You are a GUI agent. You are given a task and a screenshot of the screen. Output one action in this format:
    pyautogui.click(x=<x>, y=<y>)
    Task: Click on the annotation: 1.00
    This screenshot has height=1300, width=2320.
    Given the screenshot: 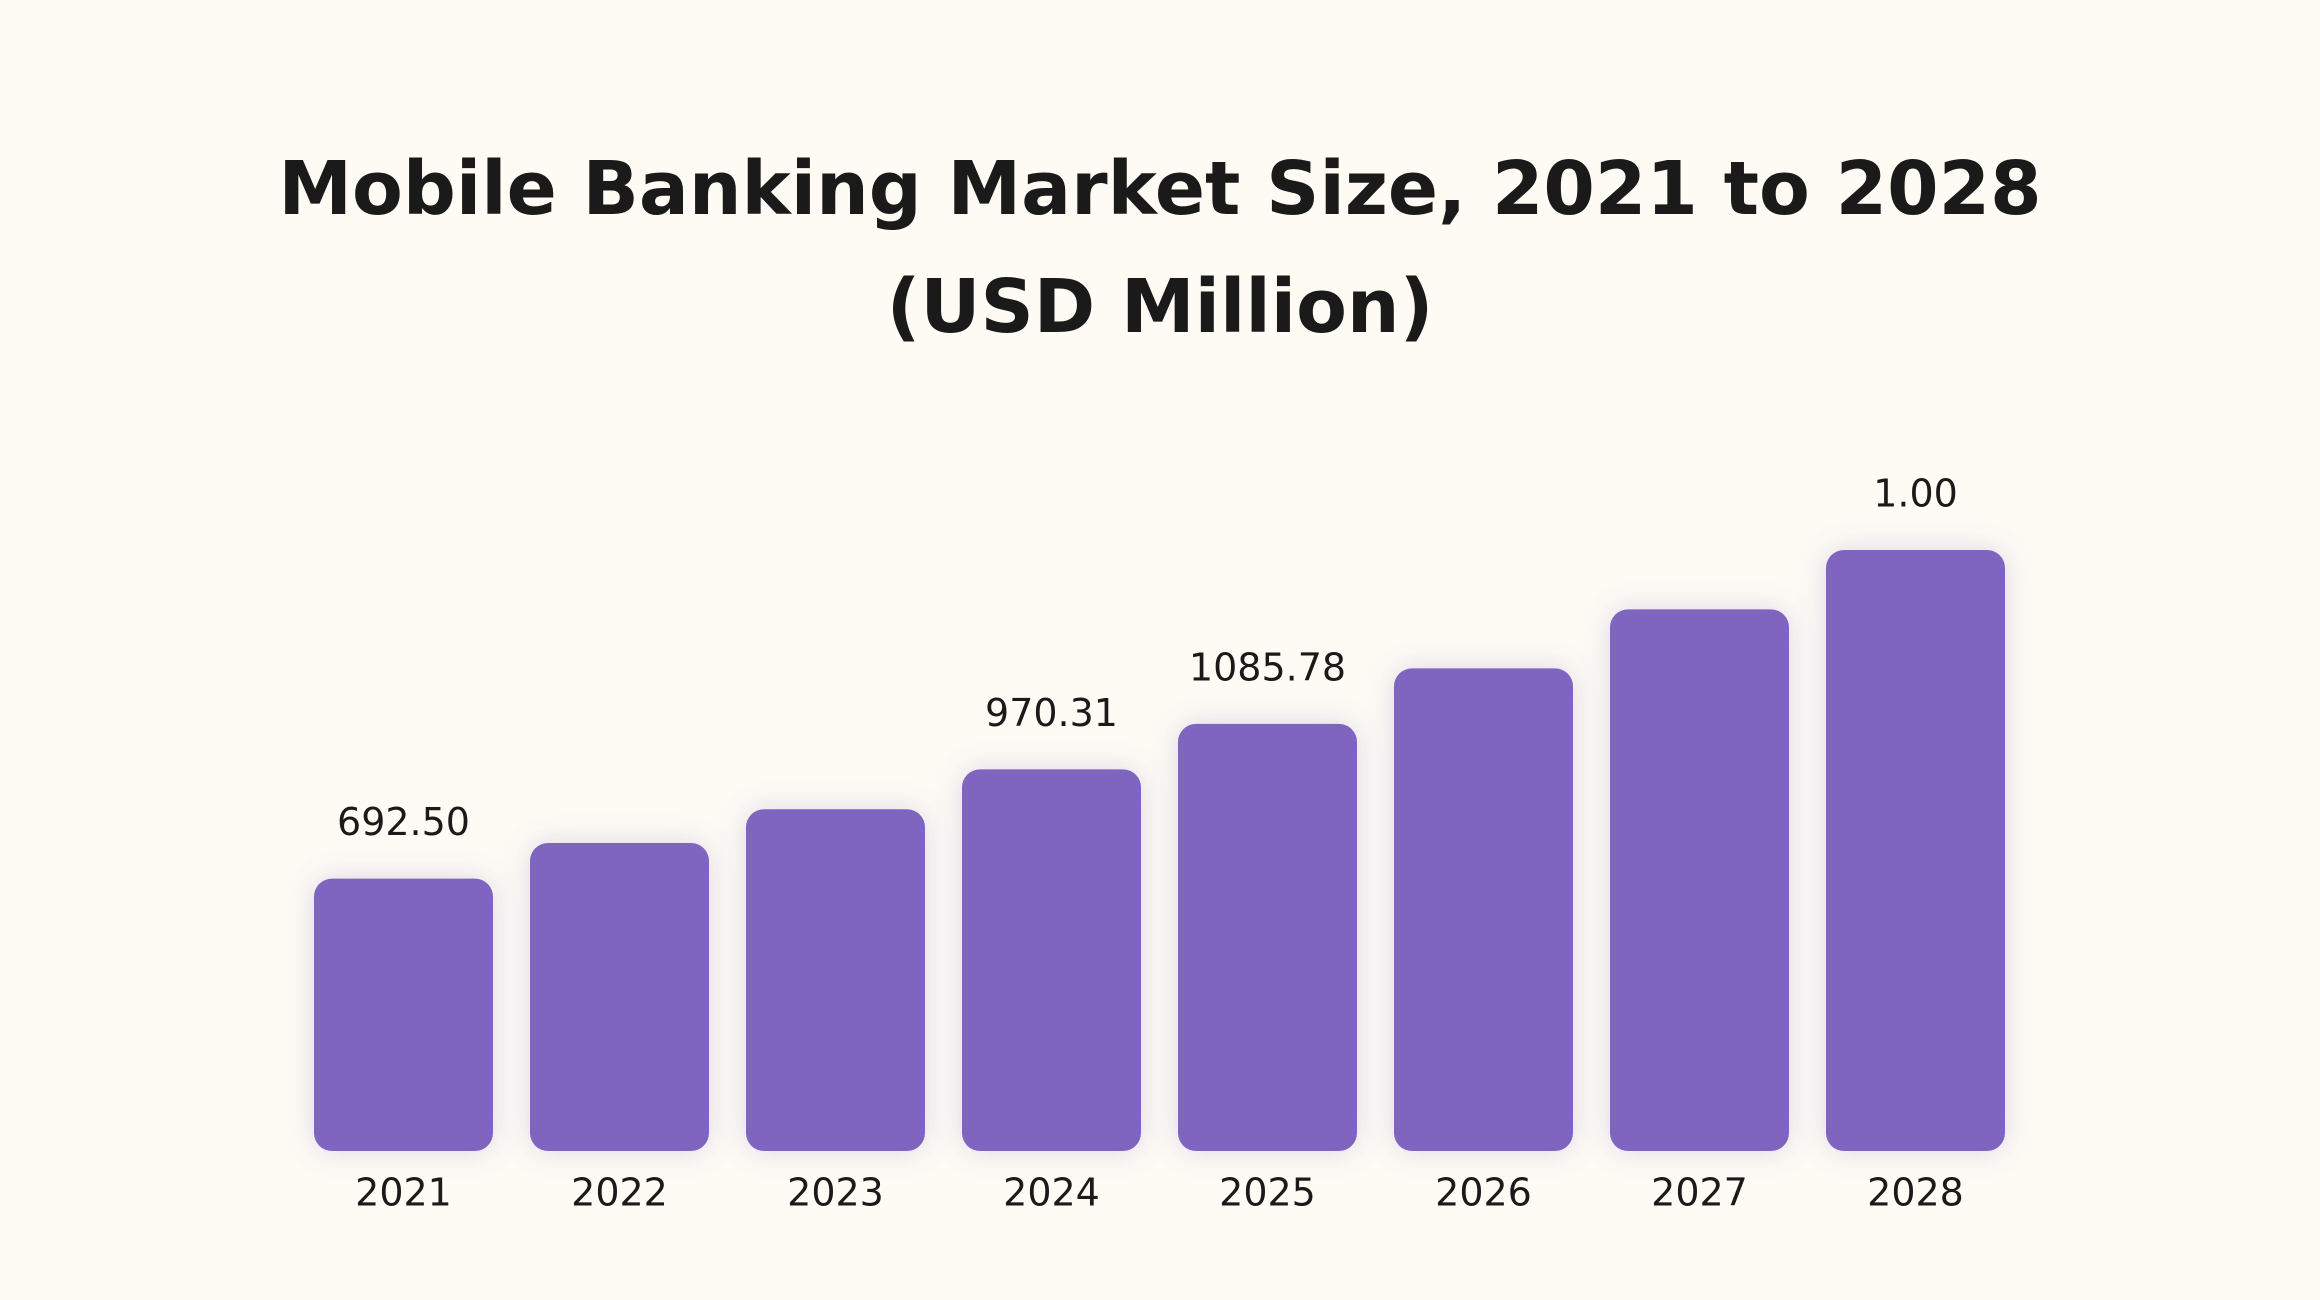 What is the action you would take?
    pyautogui.click(x=1915, y=494)
    